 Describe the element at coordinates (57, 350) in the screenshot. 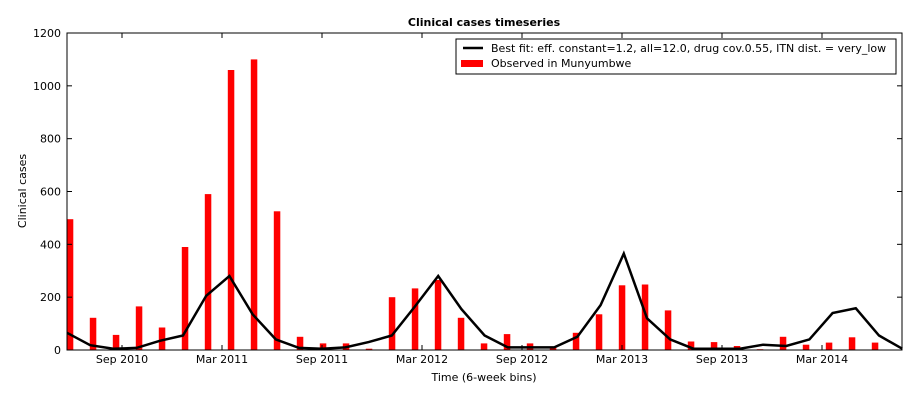

I see `y-tick-label: 0` at that location.